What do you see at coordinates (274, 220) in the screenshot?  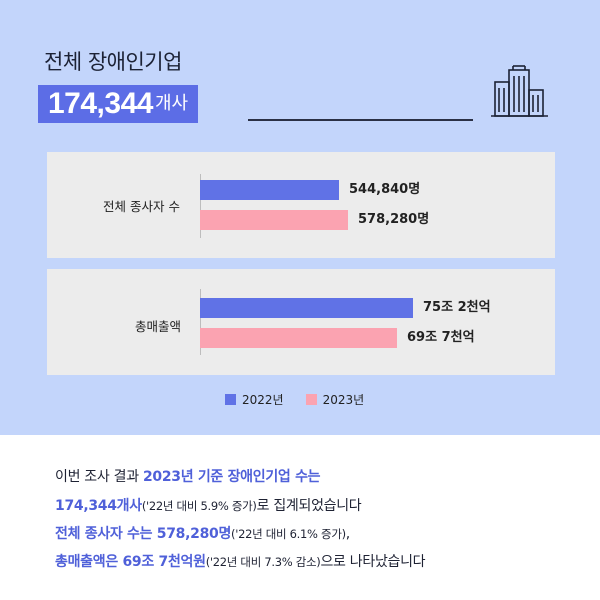 I see `bar-2023-employees` at bounding box center [274, 220].